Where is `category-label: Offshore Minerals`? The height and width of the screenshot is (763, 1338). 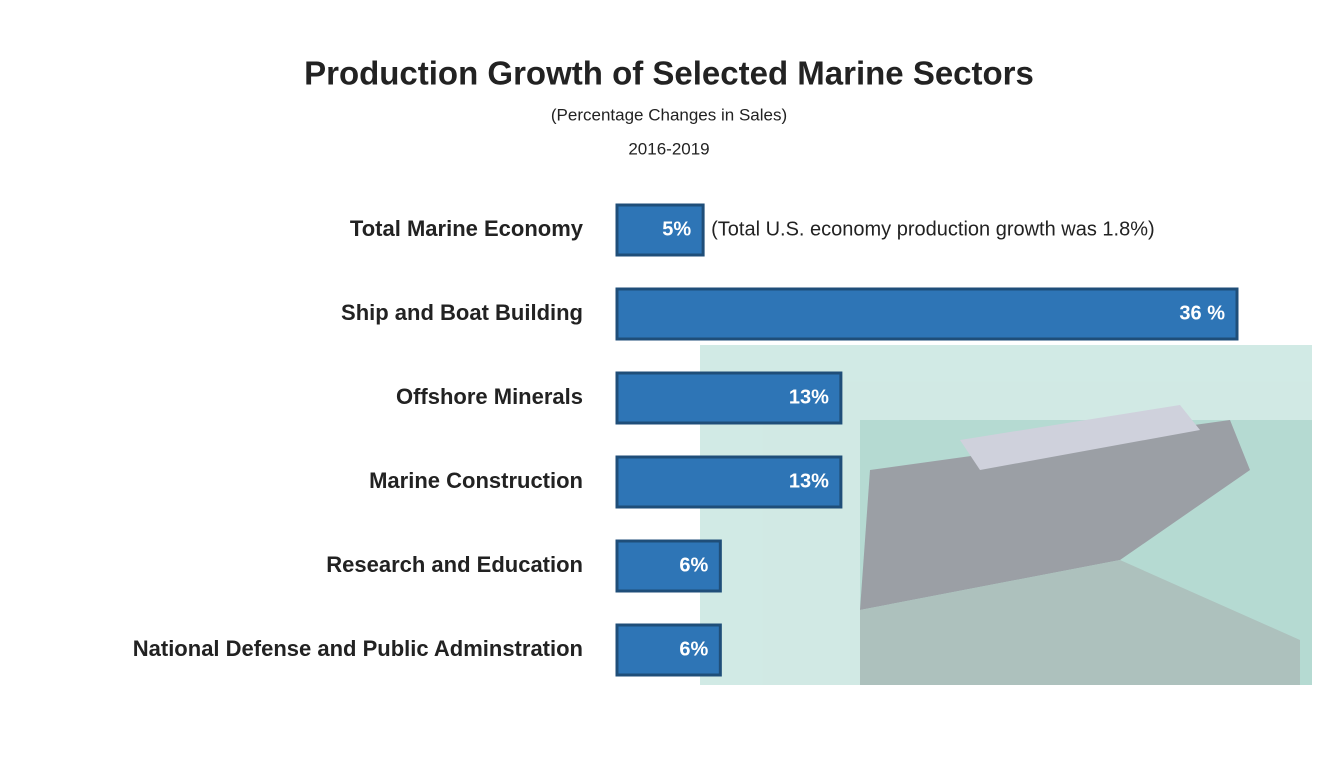
category-label: Offshore Minerals is located at coordinates (489, 396).